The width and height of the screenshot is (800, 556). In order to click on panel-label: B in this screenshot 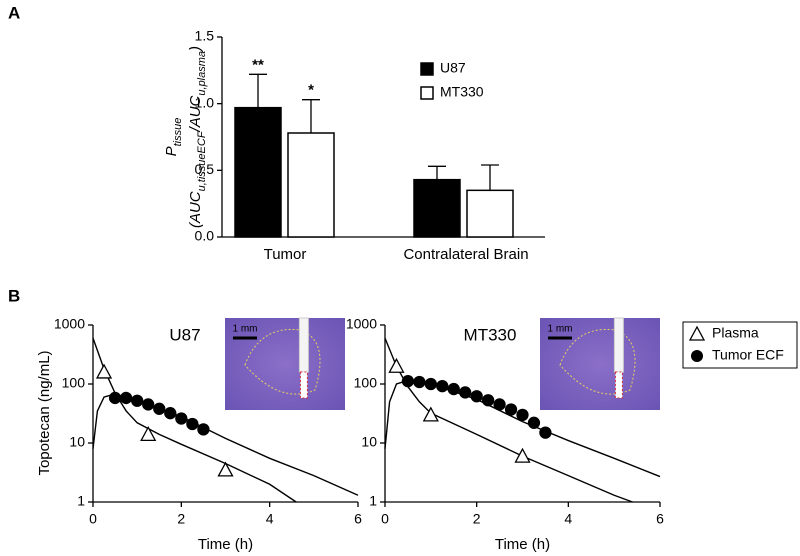, I will do `click(14, 295)`.